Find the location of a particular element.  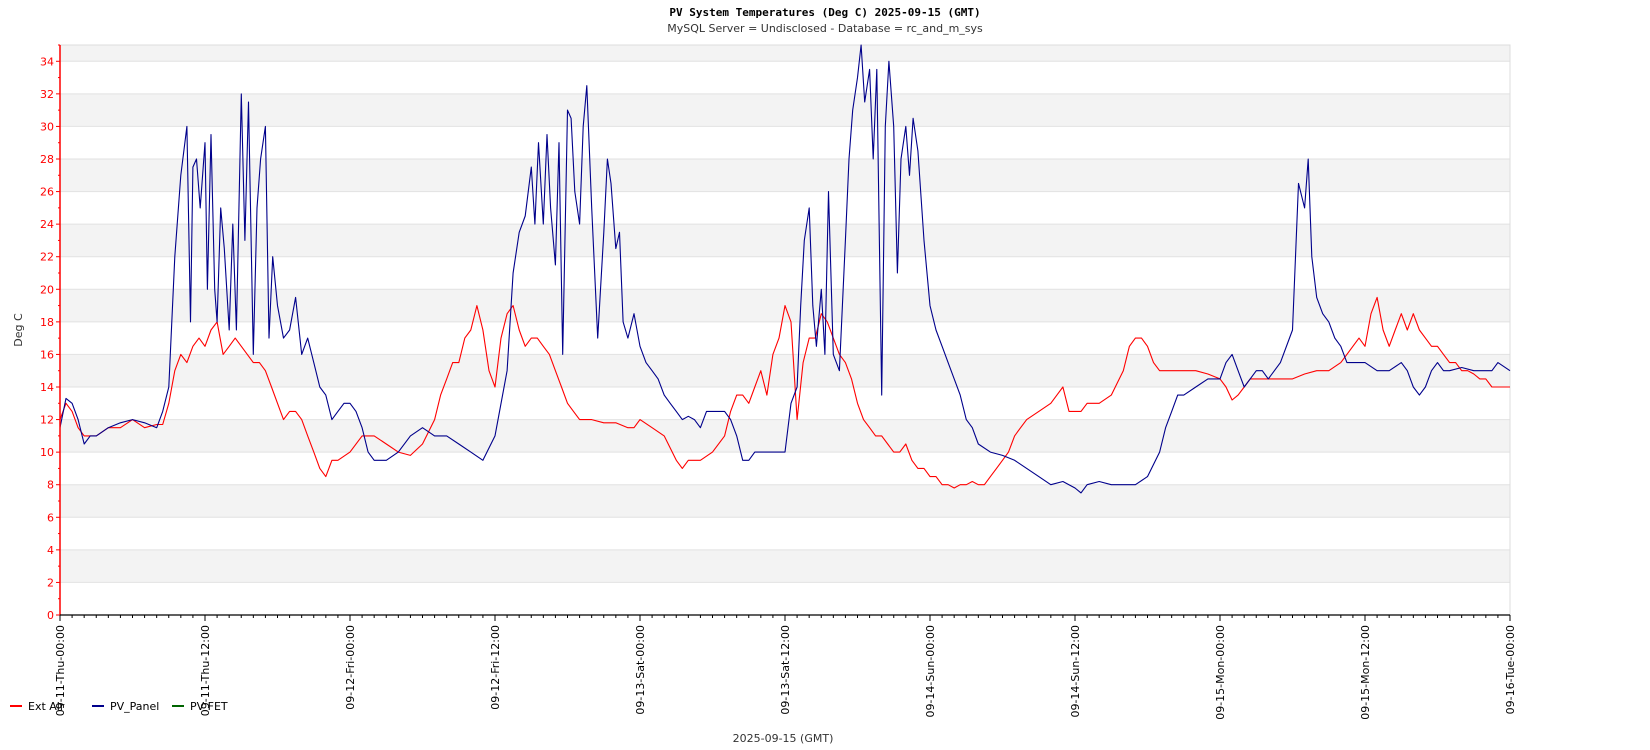

chart-legend: Ext Air PV_Panel PV FET is located at coordinates (119, 706).